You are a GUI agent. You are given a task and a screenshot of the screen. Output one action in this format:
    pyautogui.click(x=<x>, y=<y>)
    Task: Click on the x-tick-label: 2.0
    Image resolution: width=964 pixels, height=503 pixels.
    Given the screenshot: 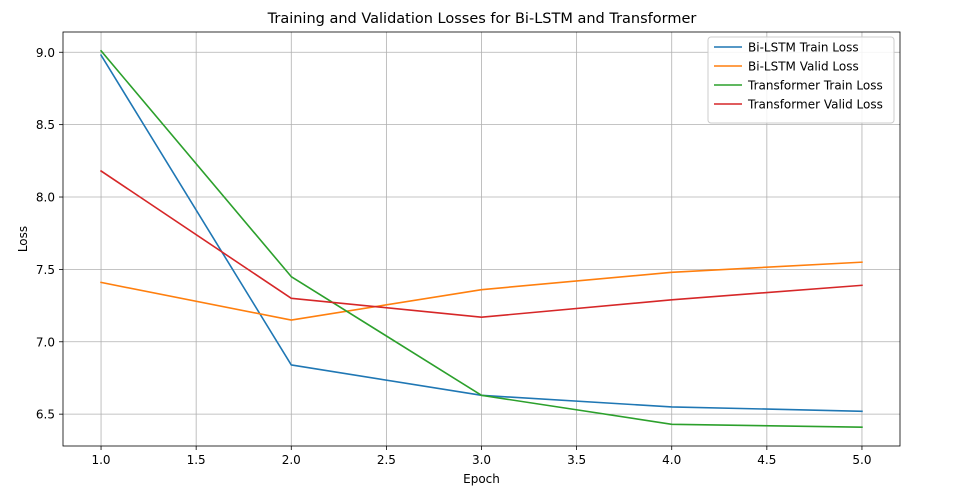 What is the action you would take?
    pyautogui.click(x=291, y=460)
    